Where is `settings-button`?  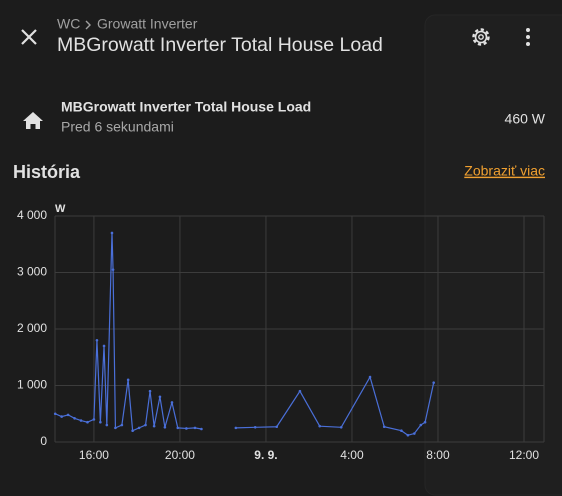 settings-button is located at coordinates (481, 37).